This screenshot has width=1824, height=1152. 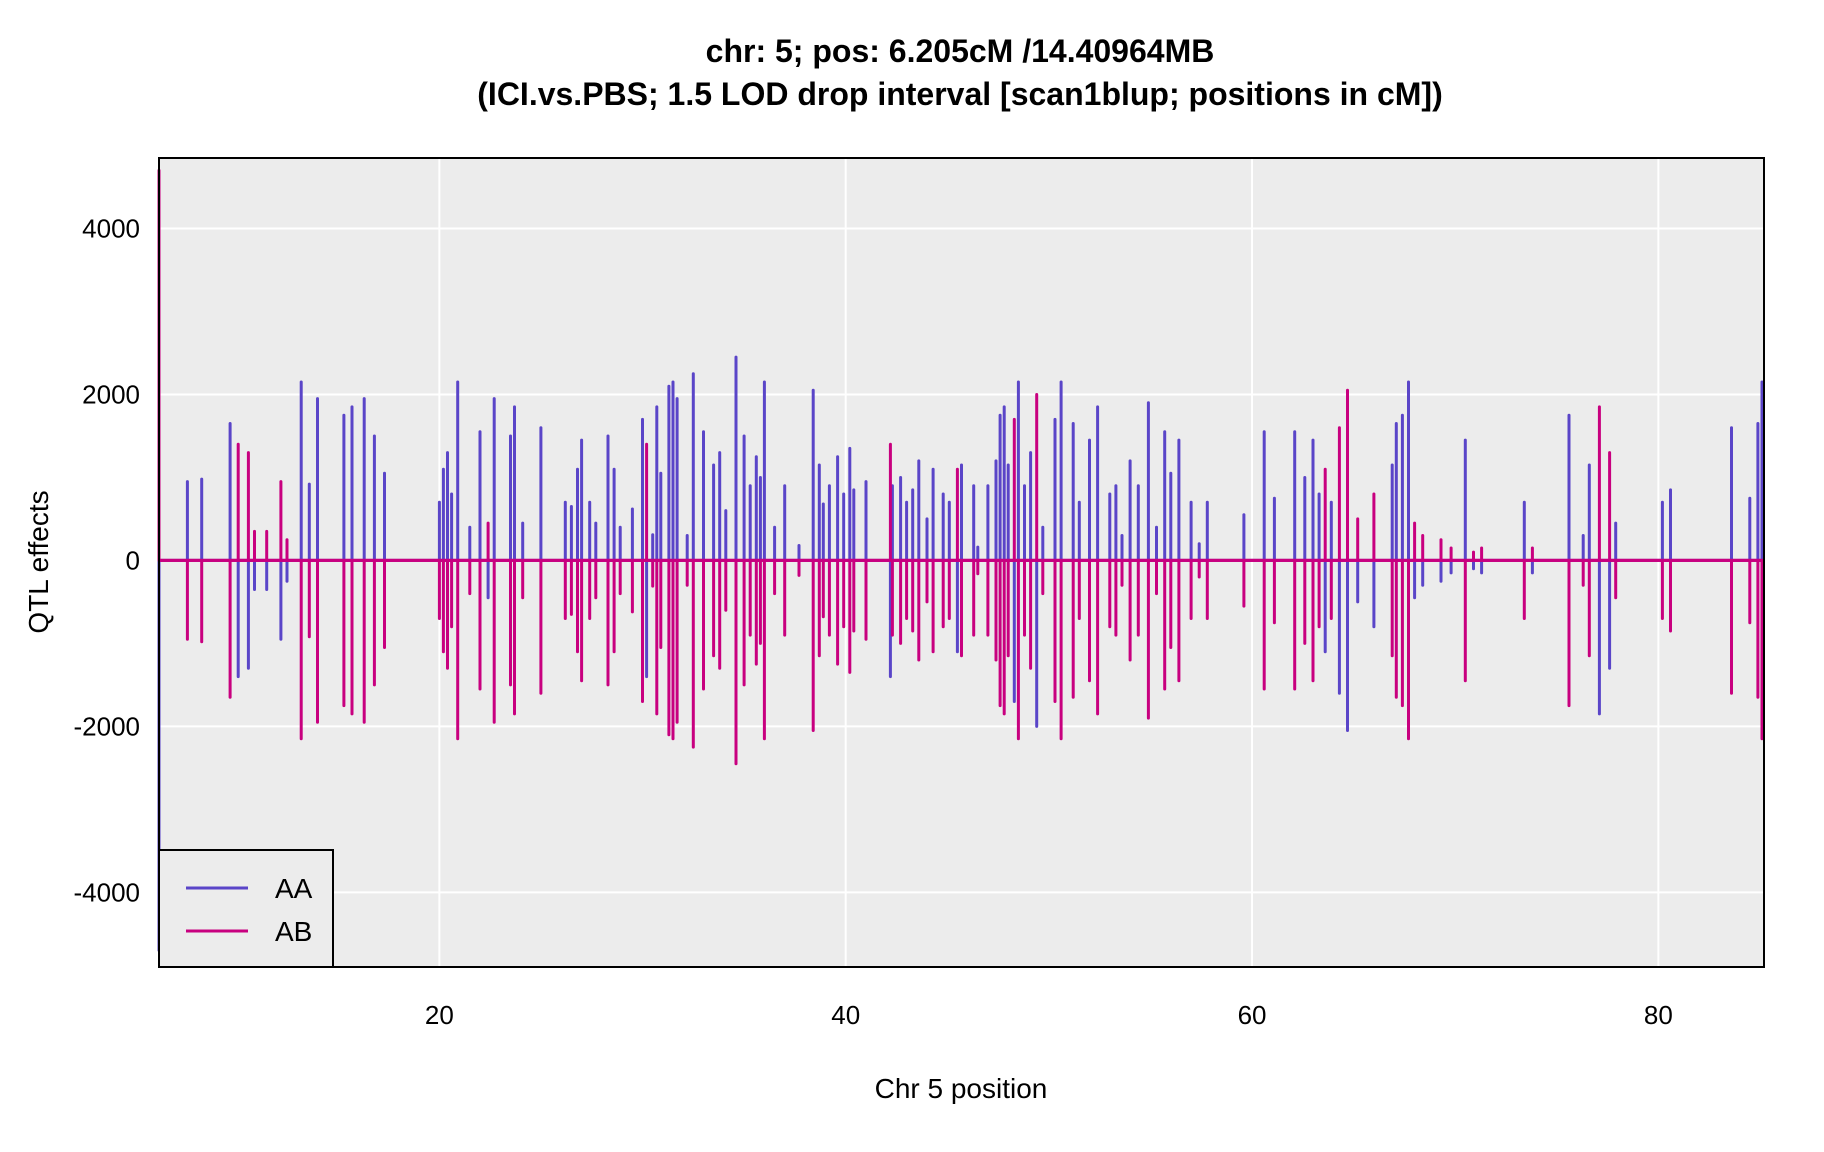 I want to click on x-tick-label: 40, so click(x=845, y=1015).